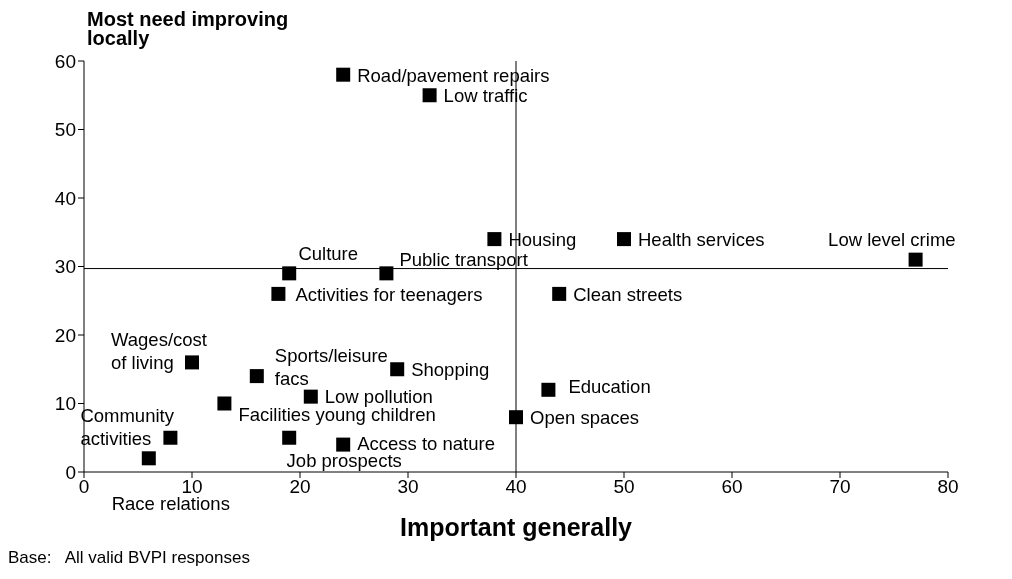  Describe the element at coordinates (450, 370) in the screenshot. I see `data-label: Shopping` at that location.